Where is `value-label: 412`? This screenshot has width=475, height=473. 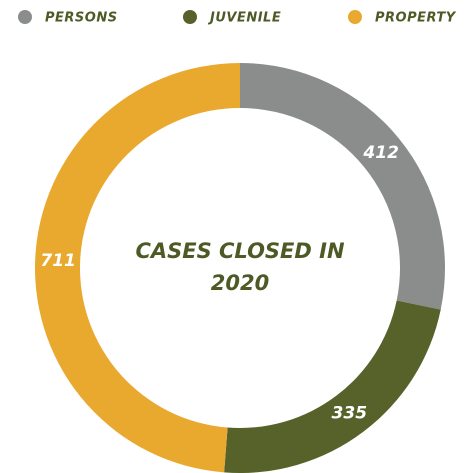
value-label: 412 is located at coordinates (380, 153).